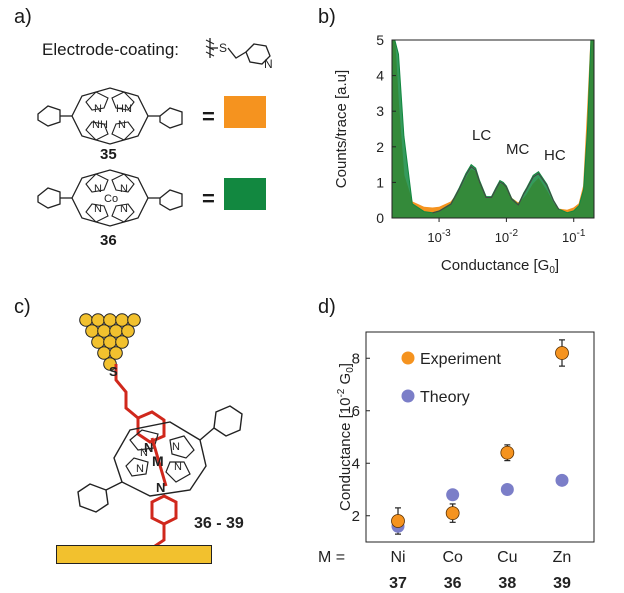 This screenshot has width=624, height=593. I want to click on legend-label: Theory, so click(445, 397).